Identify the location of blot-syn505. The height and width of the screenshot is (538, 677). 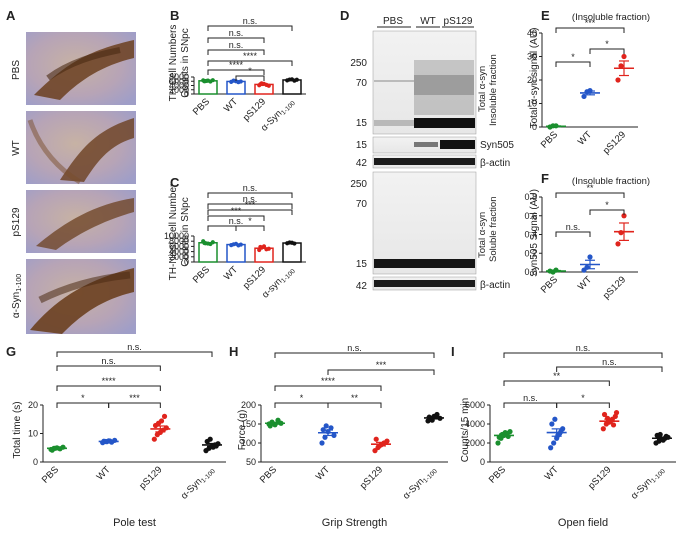
(424, 145).